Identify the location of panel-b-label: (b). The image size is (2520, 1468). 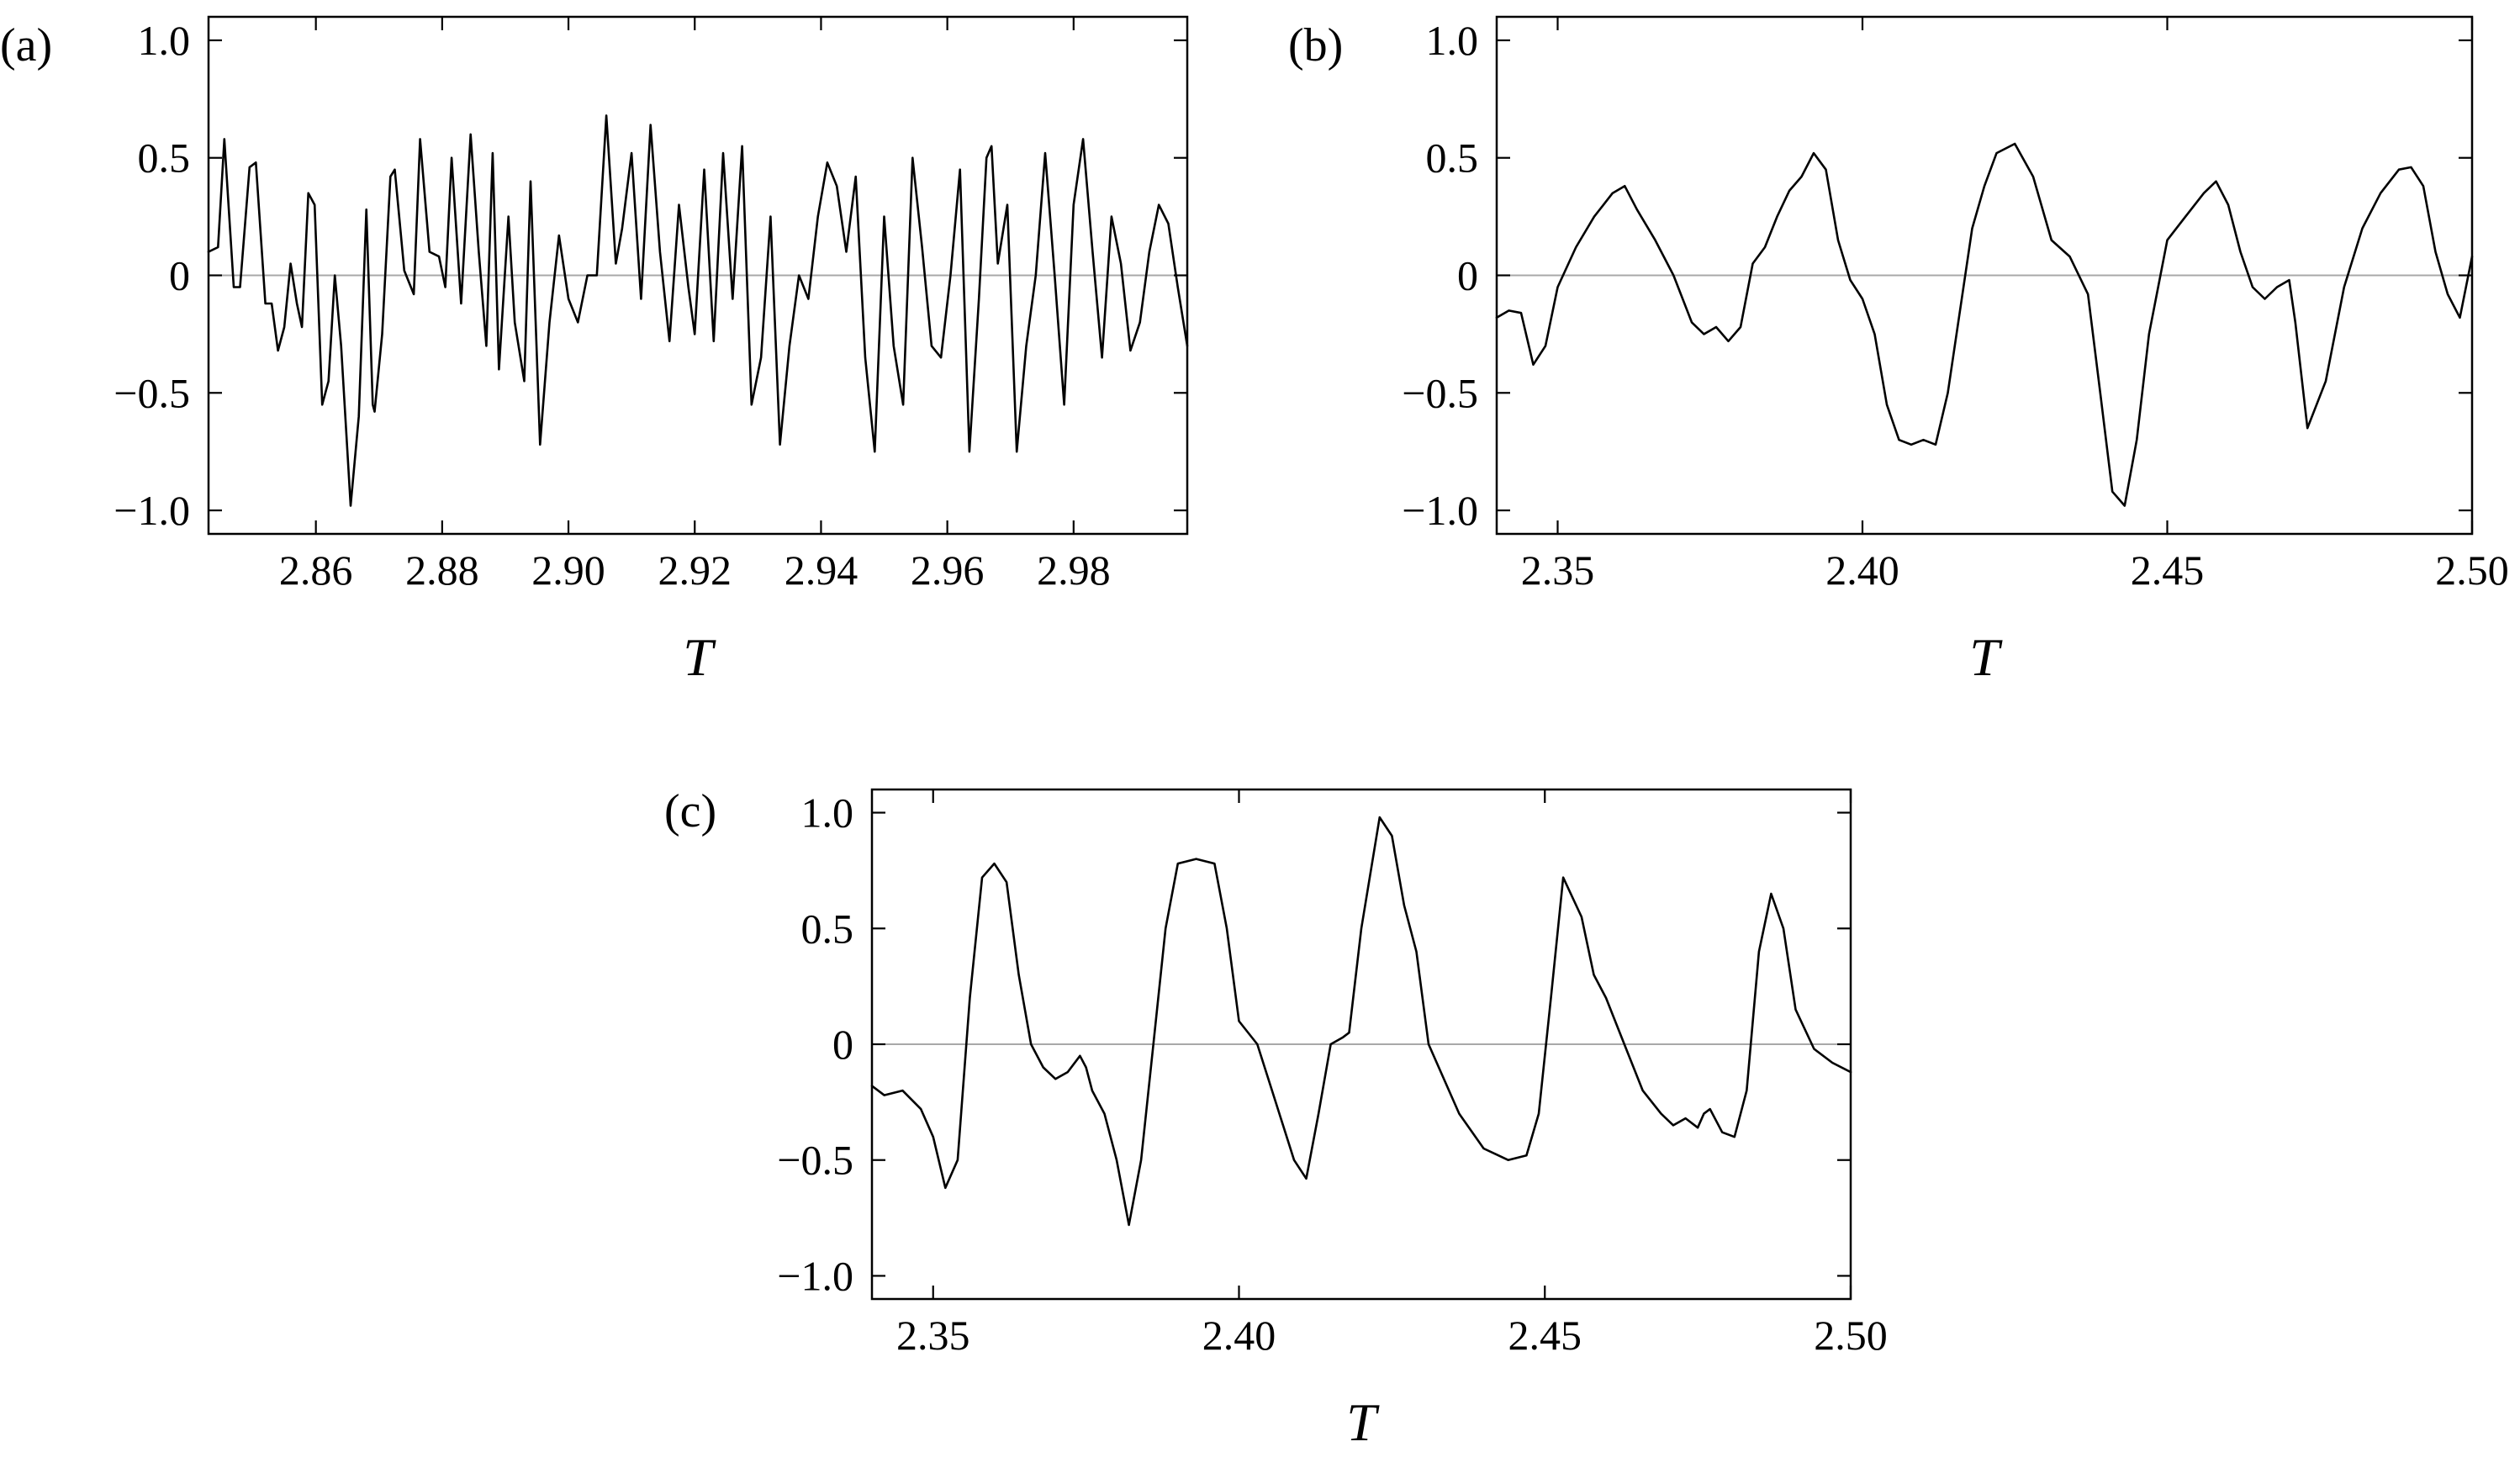
(1315, 45).